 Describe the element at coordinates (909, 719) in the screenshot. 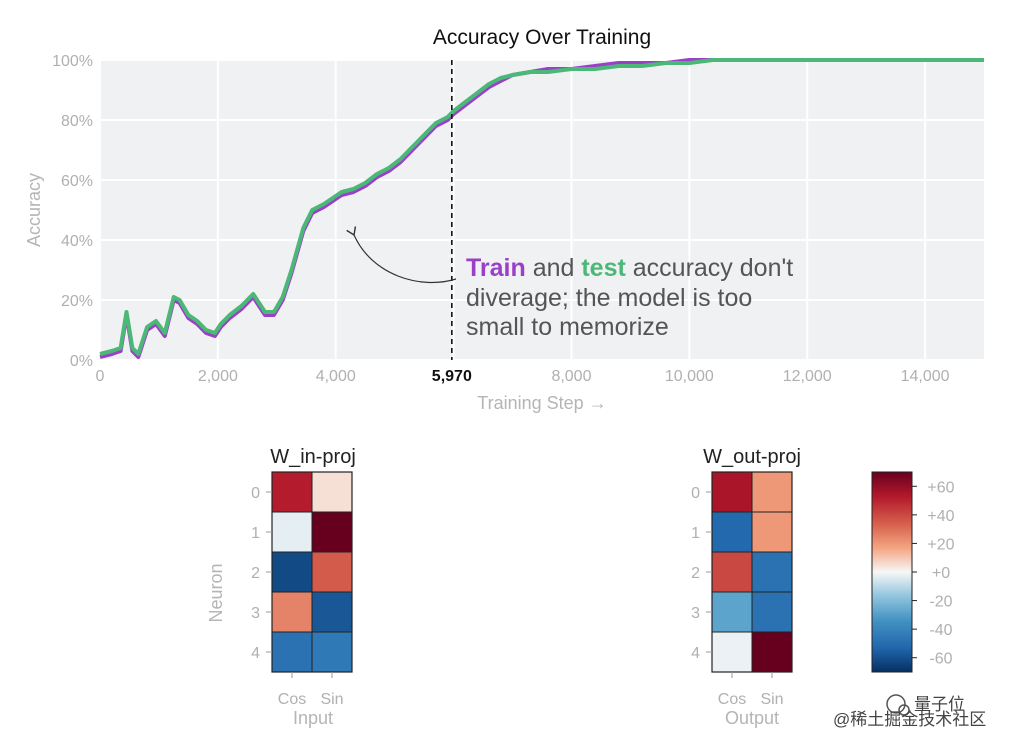

I see `watermark-line2: @稀土掘金技术社区` at that location.